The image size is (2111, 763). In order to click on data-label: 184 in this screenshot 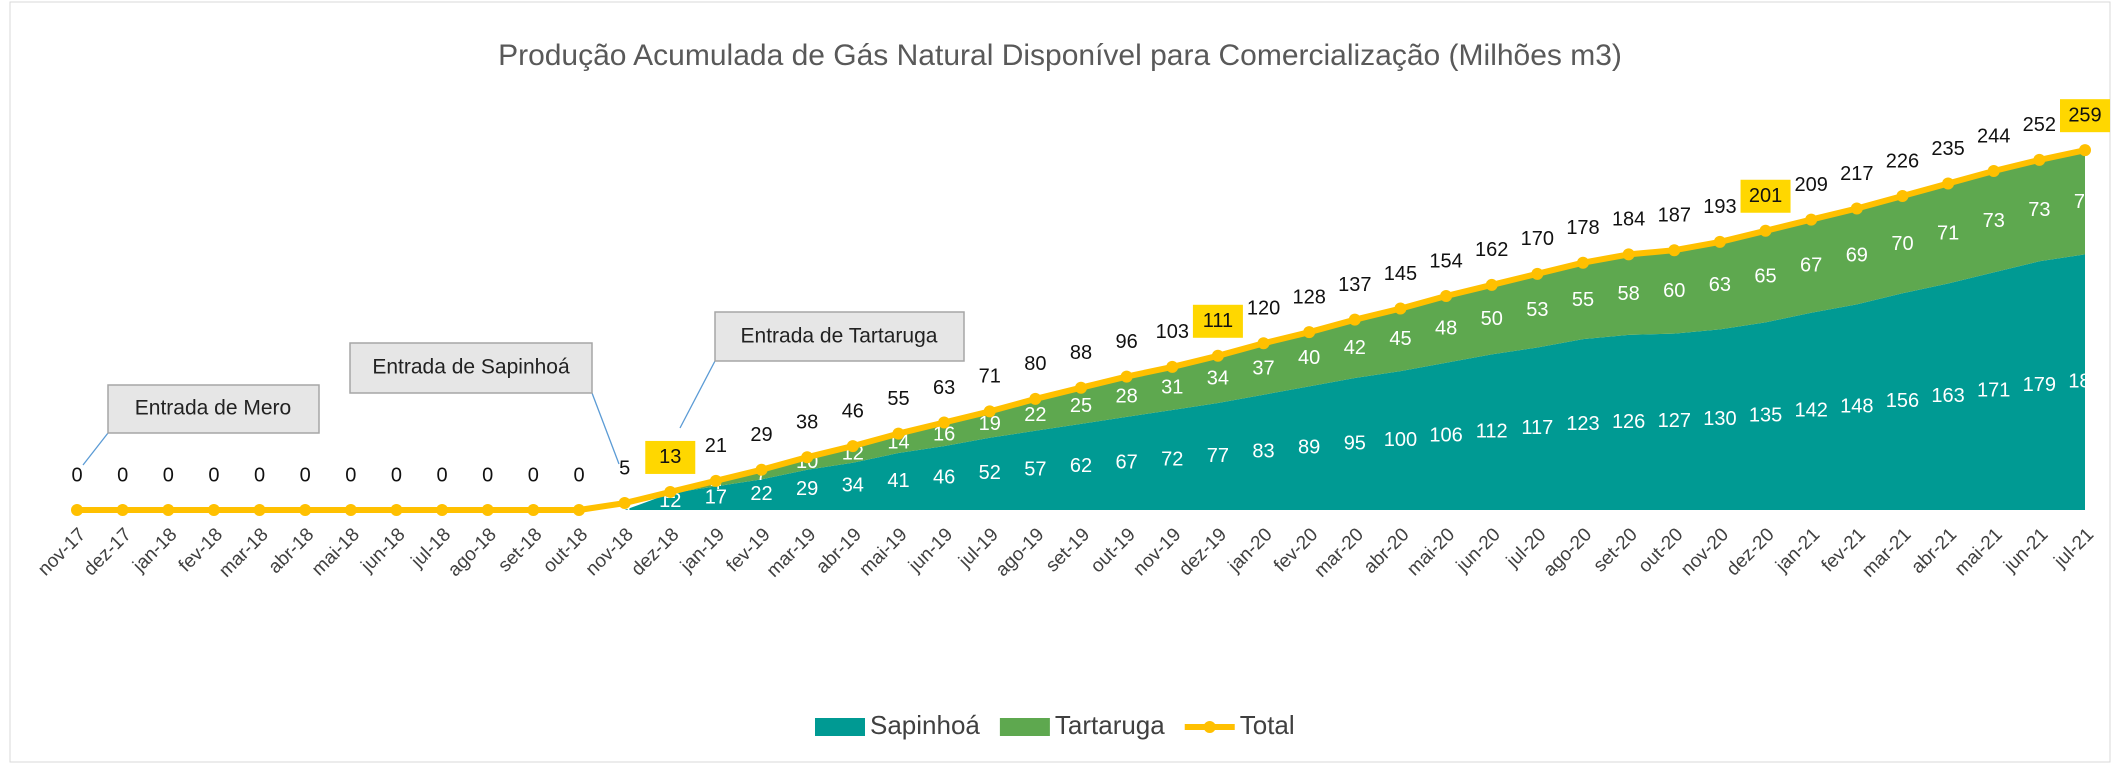, I will do `click(1628, 220)`.